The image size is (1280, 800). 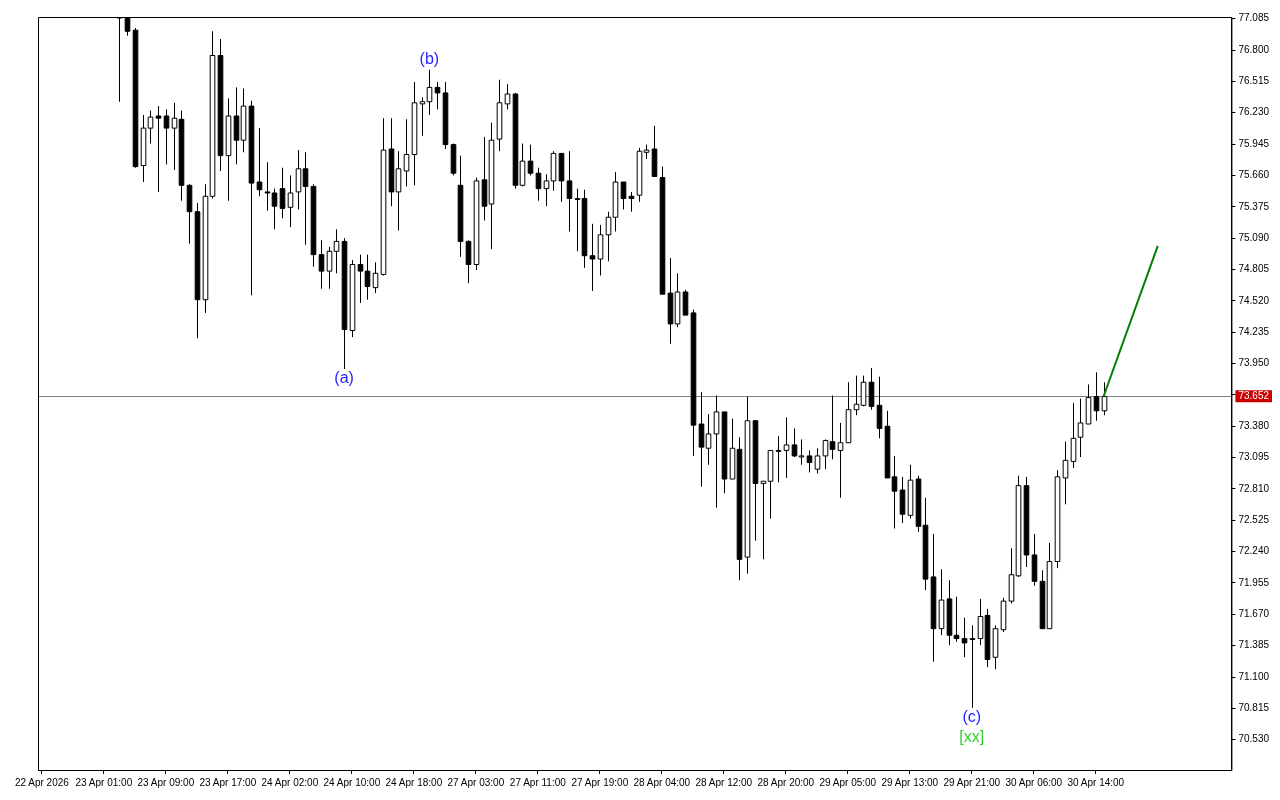 I want to click on annotation: (b), so click(x=429, y=59).